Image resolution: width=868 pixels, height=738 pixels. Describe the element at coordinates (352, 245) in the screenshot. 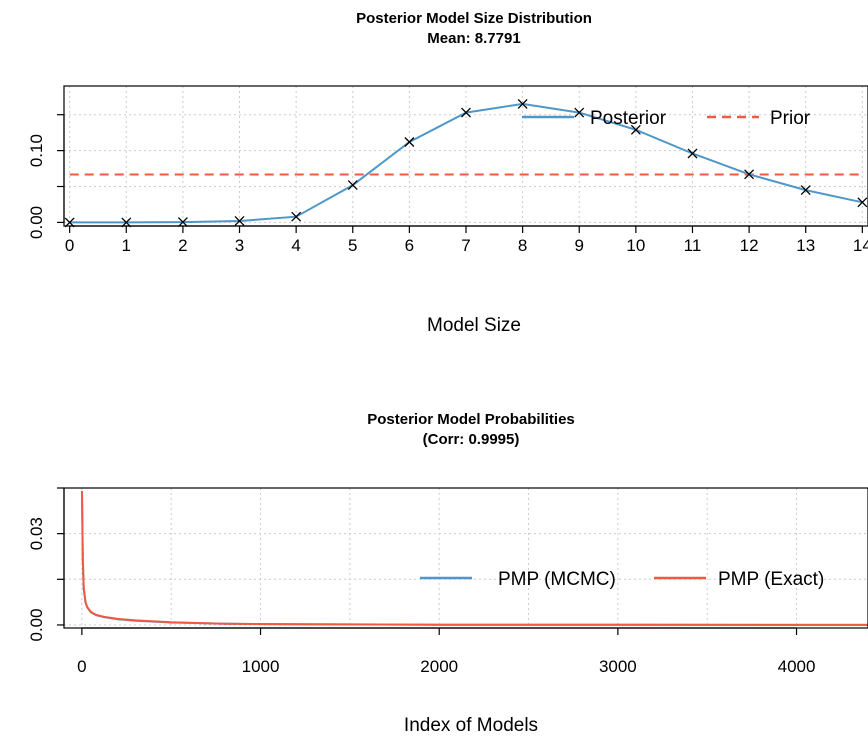

I see `x-tick-label: 5` at that location.